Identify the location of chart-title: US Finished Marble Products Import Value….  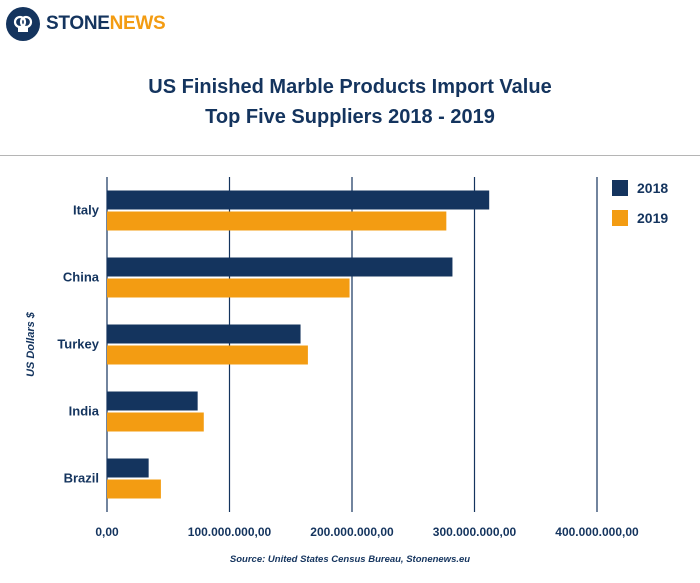
(350, 102).